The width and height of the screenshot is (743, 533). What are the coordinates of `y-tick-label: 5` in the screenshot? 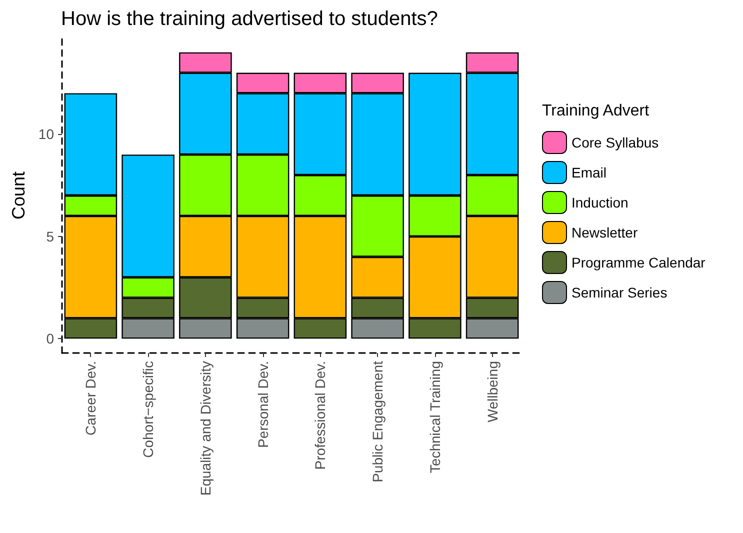 It's located at (50, 236).